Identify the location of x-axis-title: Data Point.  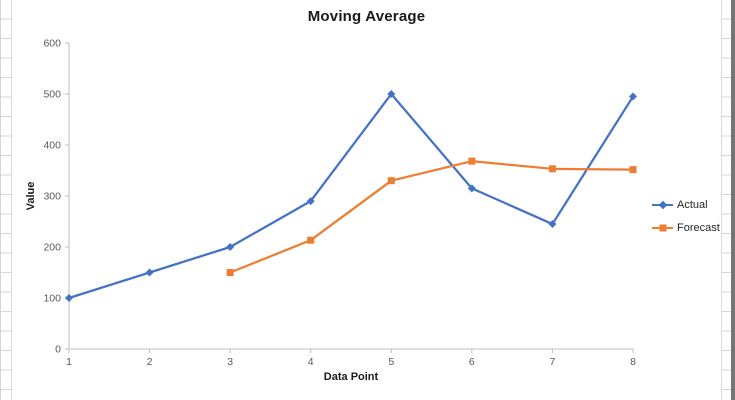
(351, 377).